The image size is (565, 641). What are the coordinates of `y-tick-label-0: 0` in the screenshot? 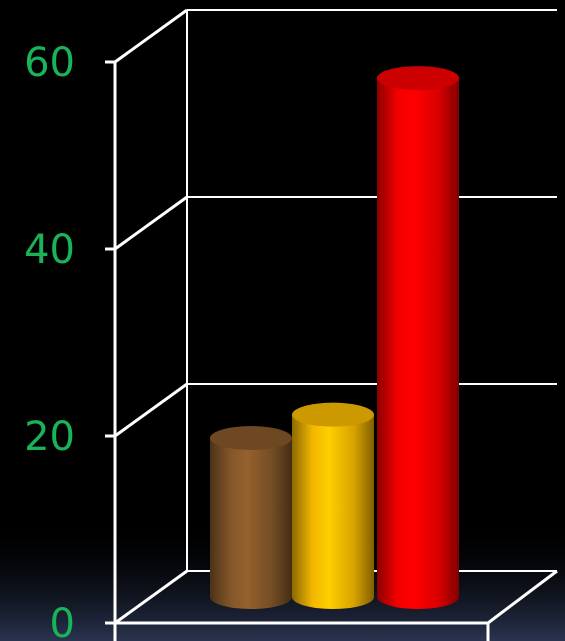 It's located at (62, 621).